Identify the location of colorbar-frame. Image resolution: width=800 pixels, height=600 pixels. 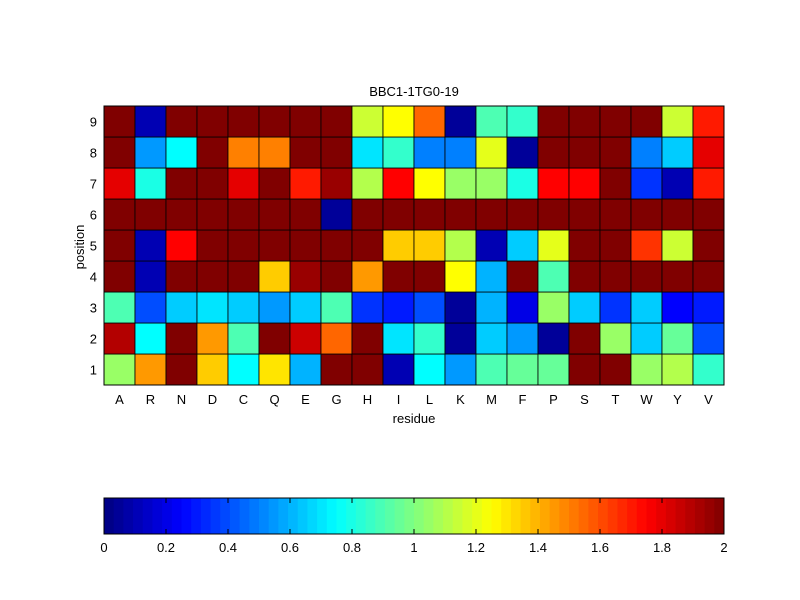
(414, 516).